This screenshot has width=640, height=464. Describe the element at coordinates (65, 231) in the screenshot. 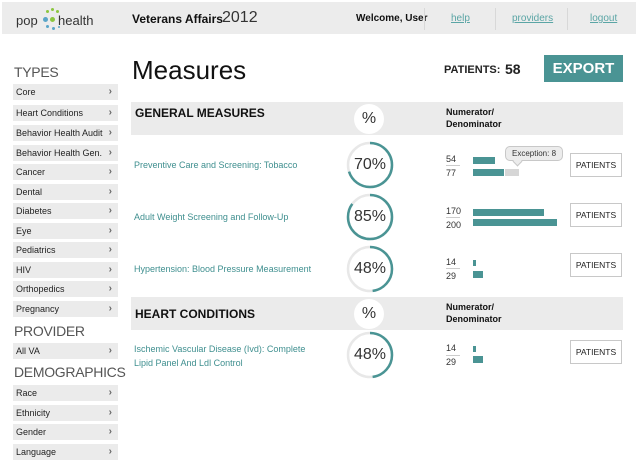

I see `sidebar-item-eye: Eye ›` at that location.